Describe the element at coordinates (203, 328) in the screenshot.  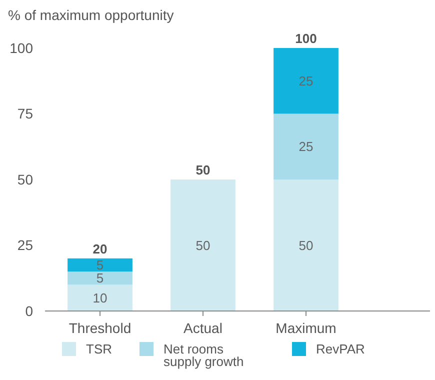
I see `x-tick-label: Actual` at that location.